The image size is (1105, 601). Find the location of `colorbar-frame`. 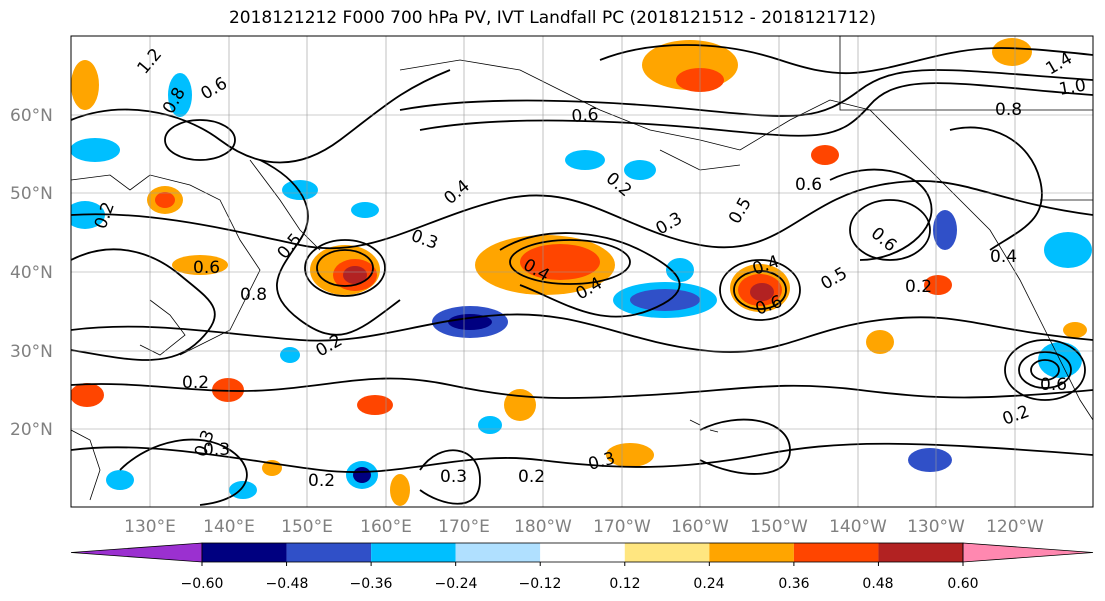

colorbar-frame is located at coordinates (582, 552).